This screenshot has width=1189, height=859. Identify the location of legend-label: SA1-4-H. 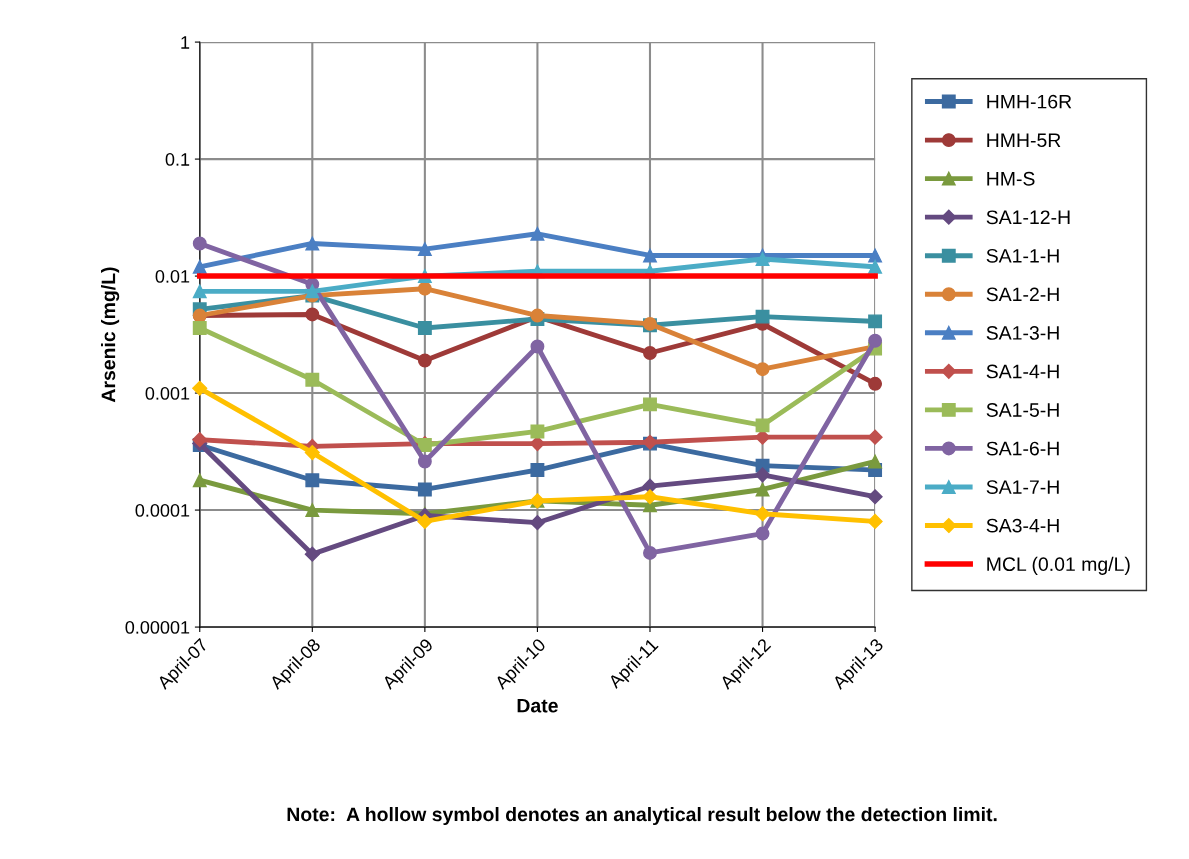
(1022, 371).